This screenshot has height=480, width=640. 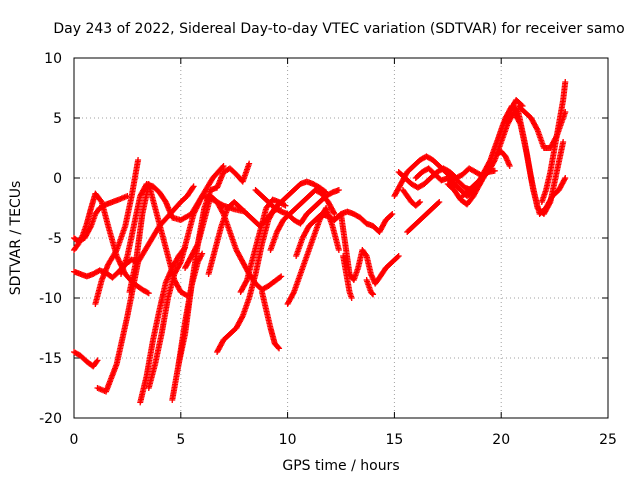 I want to click on series-arc1, so click(x=86, y=359).